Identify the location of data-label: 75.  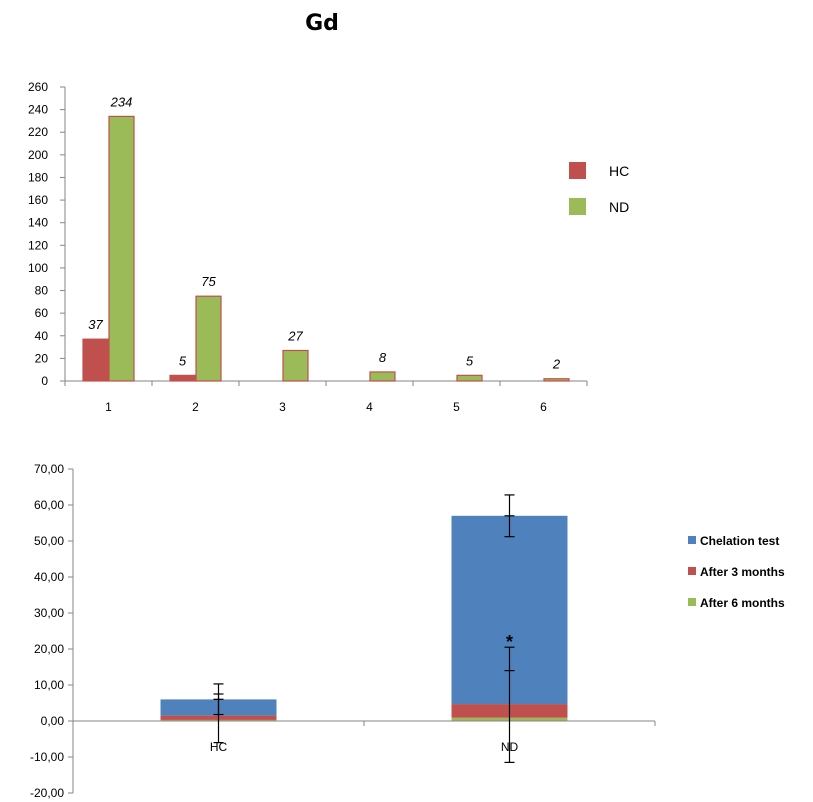
(208, 281).